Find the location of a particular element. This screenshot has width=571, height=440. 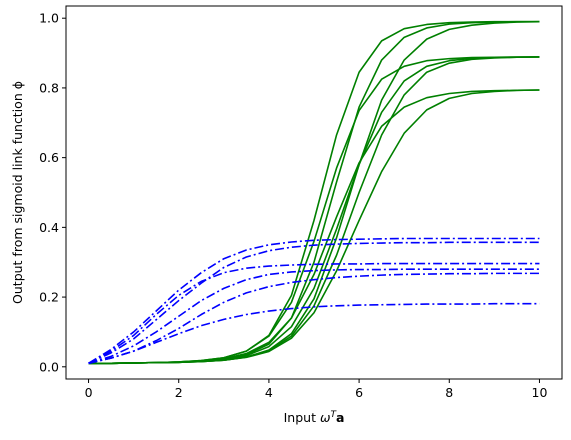

y-tick-label: 1.0 is located at coordinates (49, 18).